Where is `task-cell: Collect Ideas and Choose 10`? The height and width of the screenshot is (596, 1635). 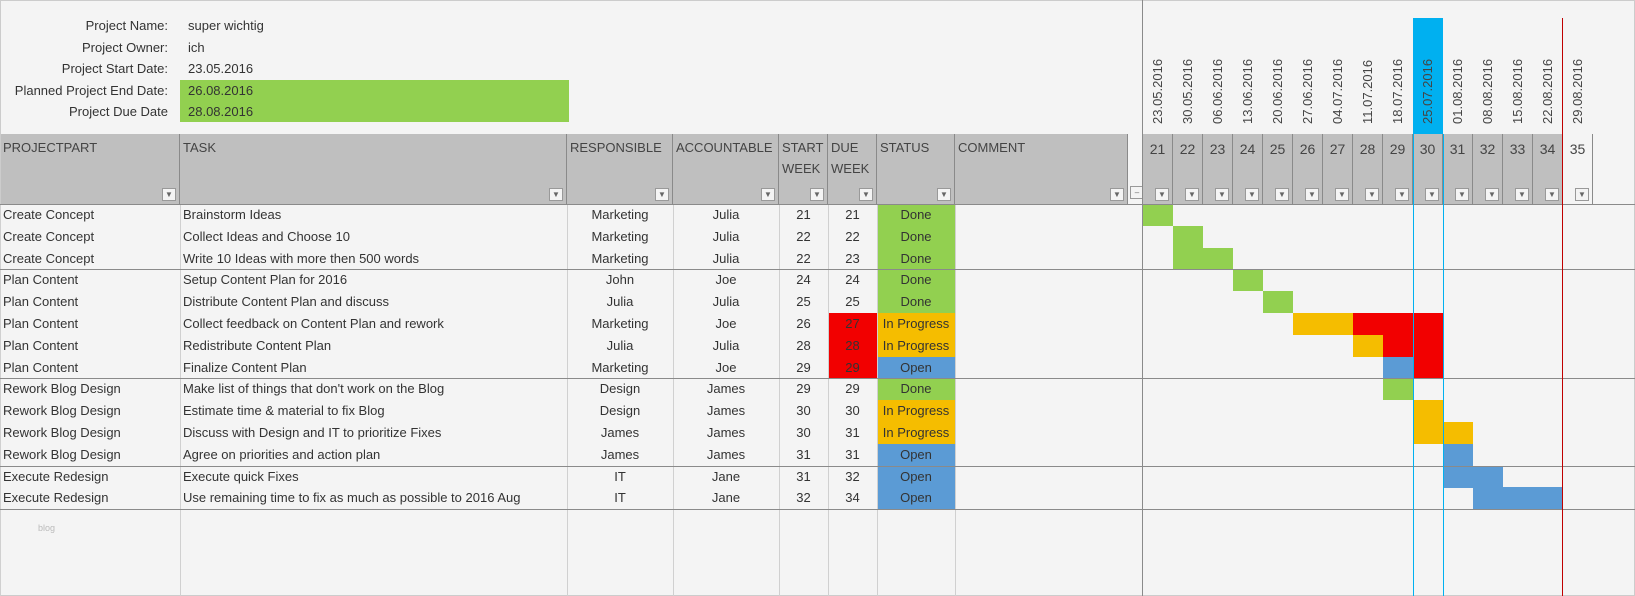 task-cell: Collect Ideas and Choose 10 is located at coordinates (266, 236).